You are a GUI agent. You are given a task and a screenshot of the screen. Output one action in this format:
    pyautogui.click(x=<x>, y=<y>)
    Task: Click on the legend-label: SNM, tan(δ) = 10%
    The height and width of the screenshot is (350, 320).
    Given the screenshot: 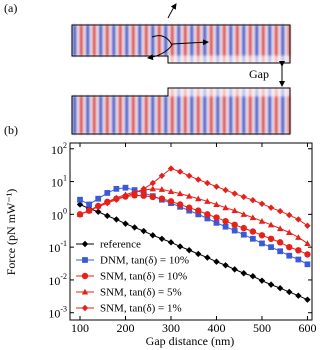 What is the action you would take?
    pyautogui.click(x=143, y=277)
    